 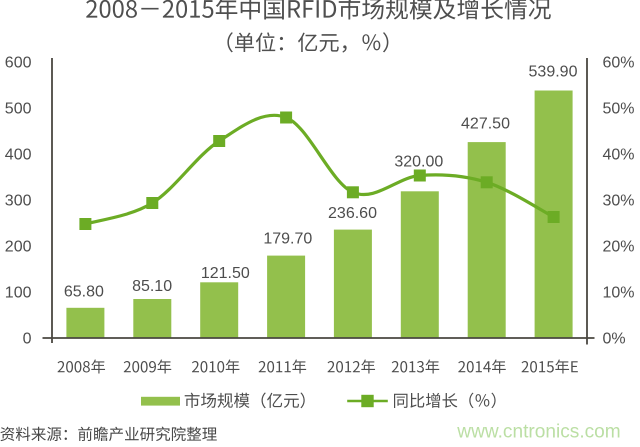 What do you see at coordinates (485, 124) in the screenshot?
I see `svg-text: 427.50` at bounding box center [485, 124].